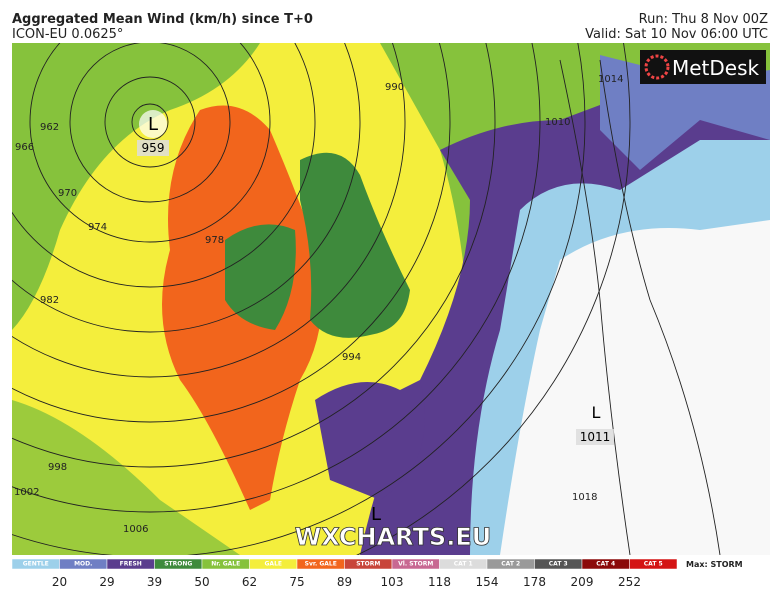 The width and height of the screenshot is (782, 600). What do you see at coordinates (657, 67) in the screenshot?
I see `logo-icon` at bounding box center [657, 67].